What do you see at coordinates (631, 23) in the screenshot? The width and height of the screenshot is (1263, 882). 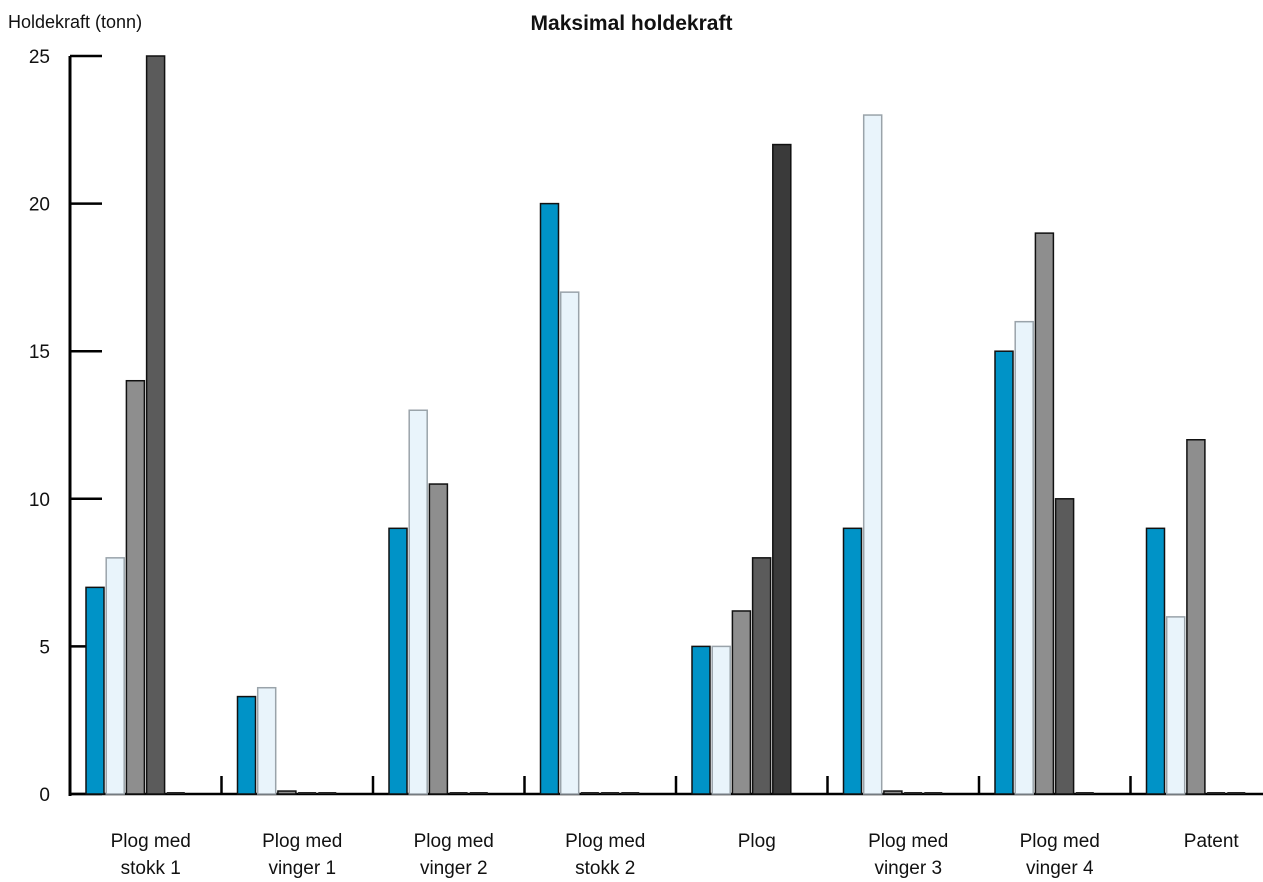 I see `chart-title: Maksimal holdekraft` at bounding box center [631, 23].